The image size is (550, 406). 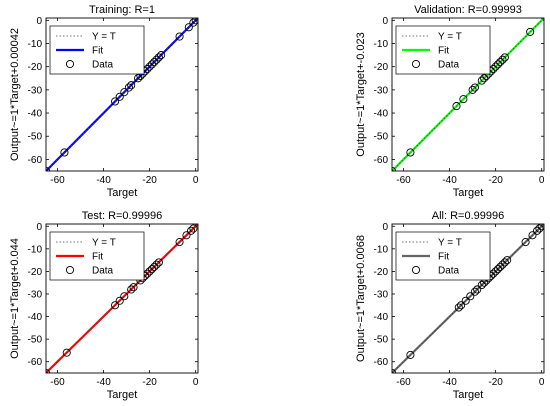 I want to click on y-axis-label: Output~=1*Target+0.00042, so click(x=15, y=94).